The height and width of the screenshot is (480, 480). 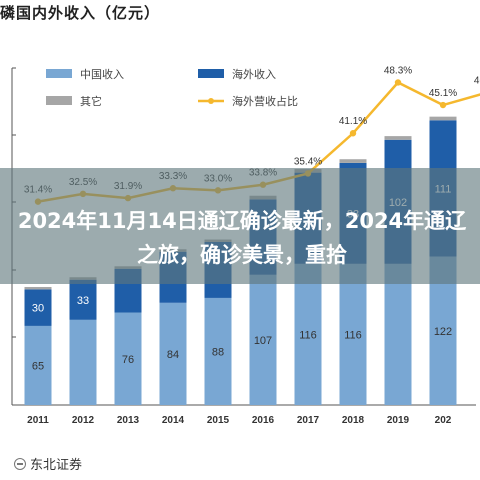 I want to click on x-tick-label: 2019, so click(x=398, y=420).